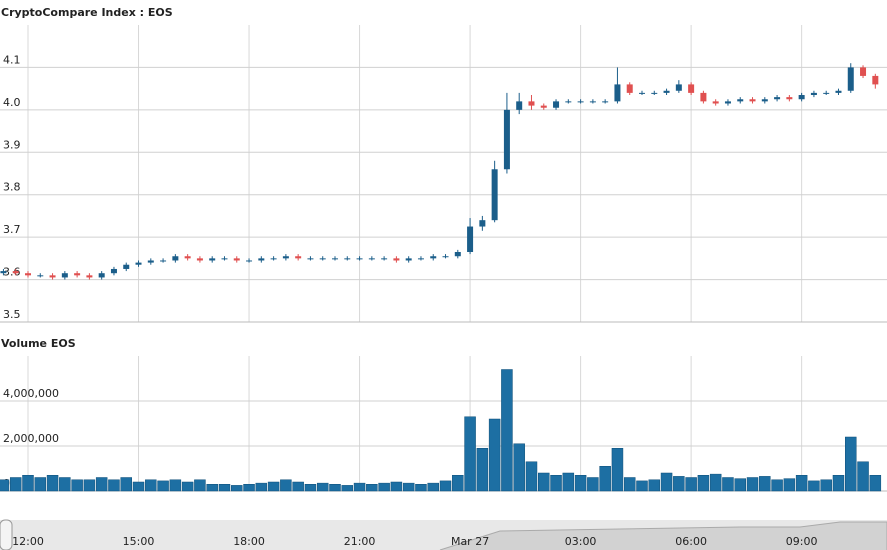 The height and width of the screenshot is (550, 887). What do you see at coordinates (28, 541) in the screenshot?
I see `x-tick-label: 12:00` at bounding box center [28, 541].